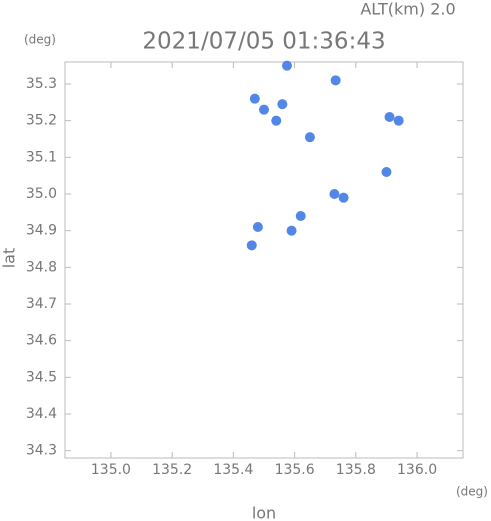 This screenshot has height=521, width=491. Describe the element at coordinates (41, 267) in the screenshot. I see `y-tick-label: 34.8` at that location.